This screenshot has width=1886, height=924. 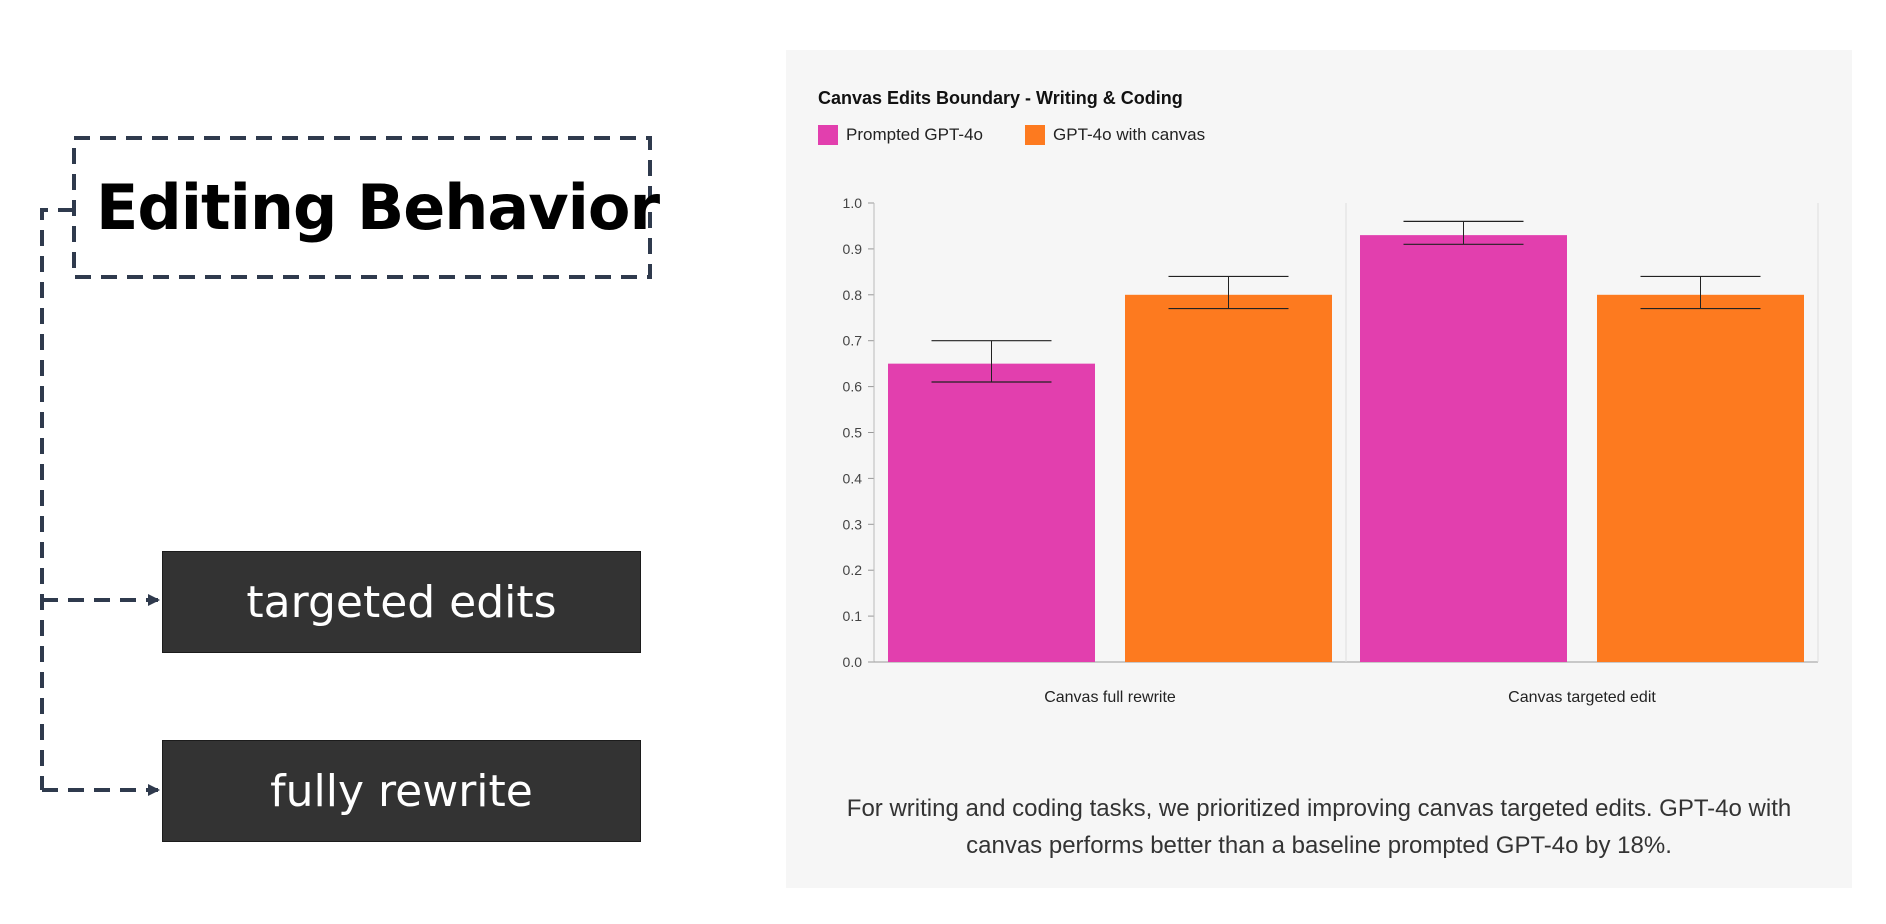 What do you see at coordinates (915, 134) in the screenshot?
I see `legend-label-prompted: Prompted GPT-4o` at bounding box center [915, 134].